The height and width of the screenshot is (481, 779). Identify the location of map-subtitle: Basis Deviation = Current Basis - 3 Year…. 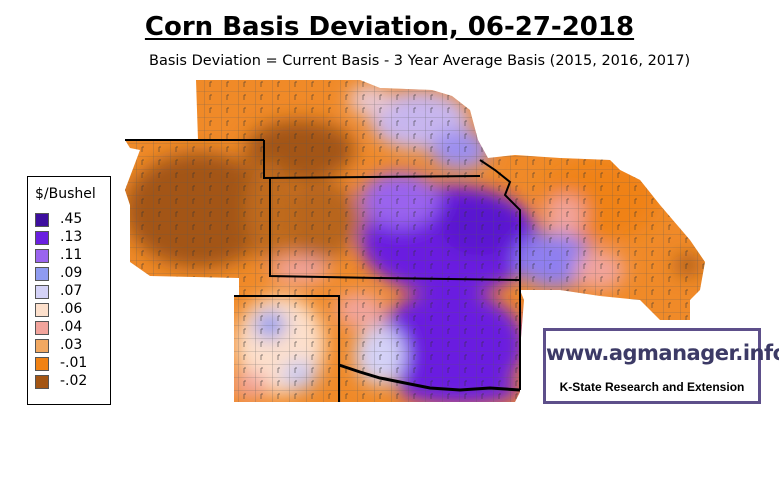
(420, 61).